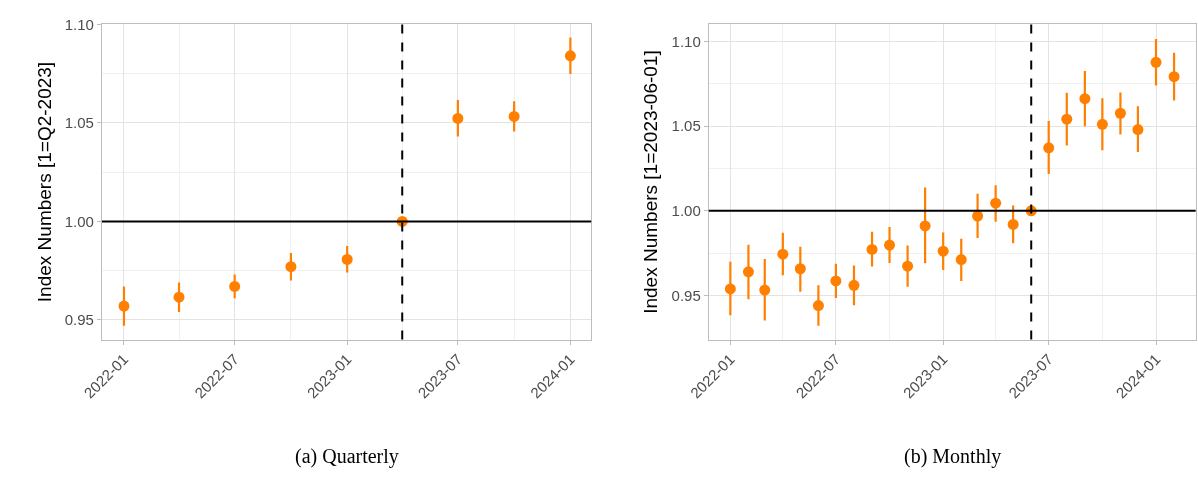  Describe the element at coordinates (347, 456) in the screenshot. I see `text: (a) Quarterly` at that location.